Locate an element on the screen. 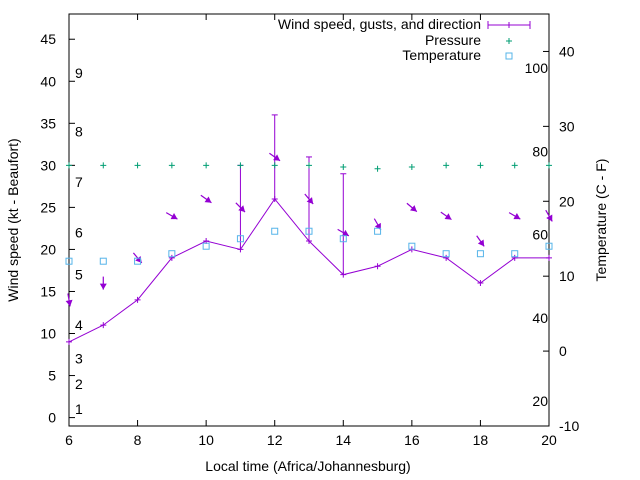 This screenshot has width=640, height=480. legend-temperature-marker is located at coordinates (509, 56).